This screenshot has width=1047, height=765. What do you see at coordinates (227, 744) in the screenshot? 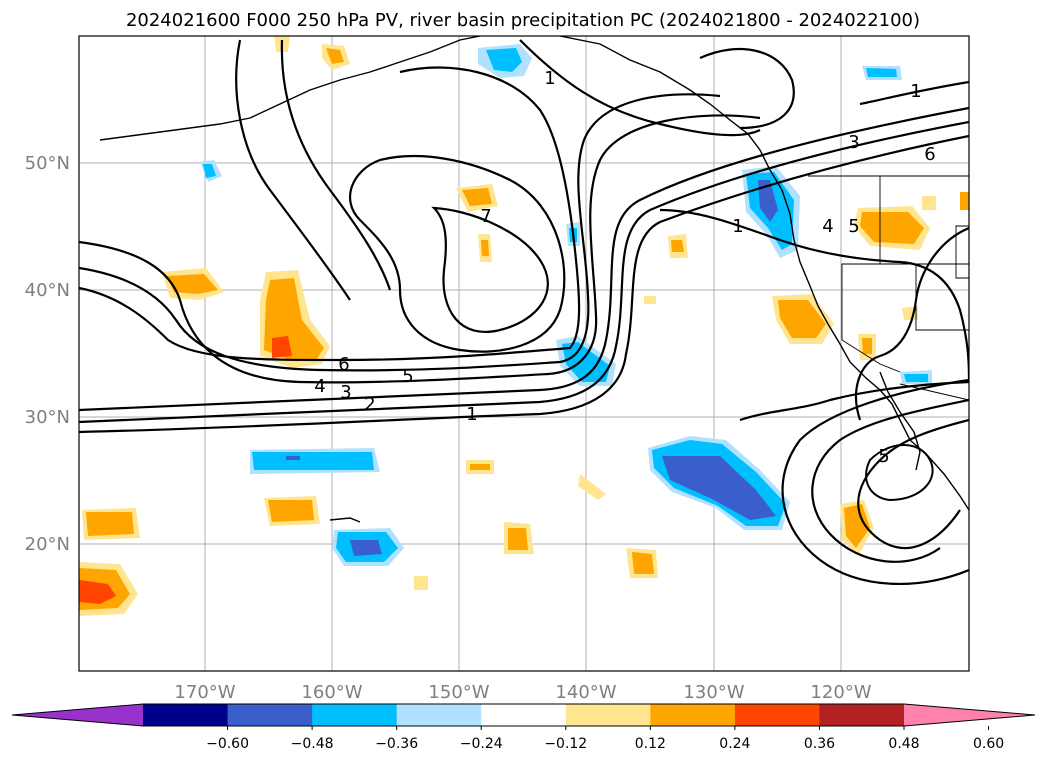
I see `colorbar-tick-label: −0.60` at bounding box center [227, 744].